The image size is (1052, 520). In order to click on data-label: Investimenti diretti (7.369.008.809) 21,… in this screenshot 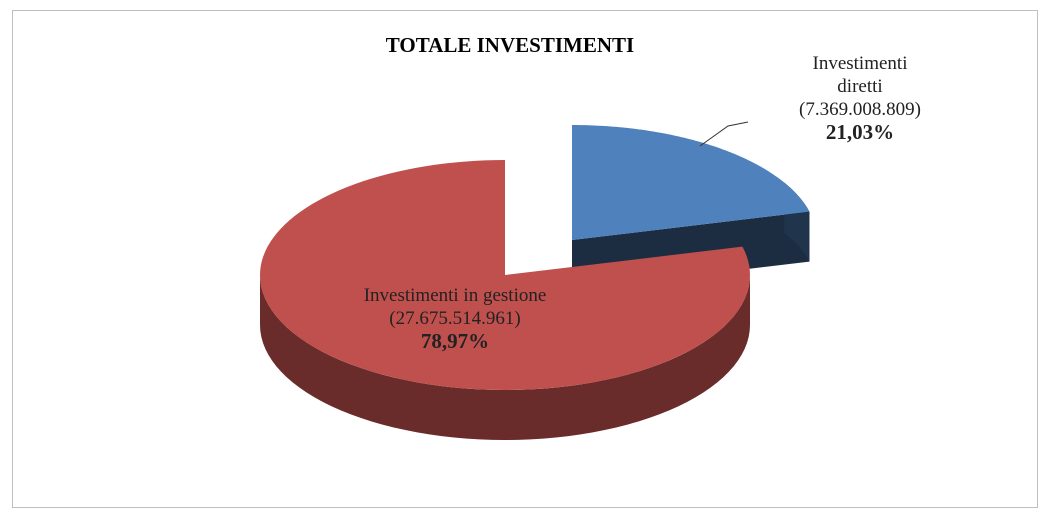, I will do `click(860, 98)`.